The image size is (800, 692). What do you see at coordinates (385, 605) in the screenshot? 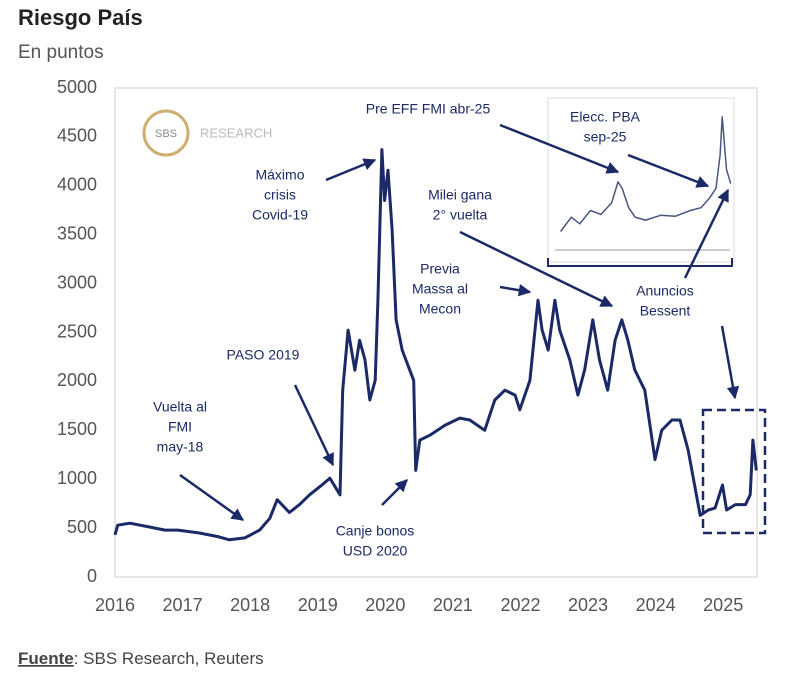
I see `x-tick-label: 2020` at bounding box center [385, 605].